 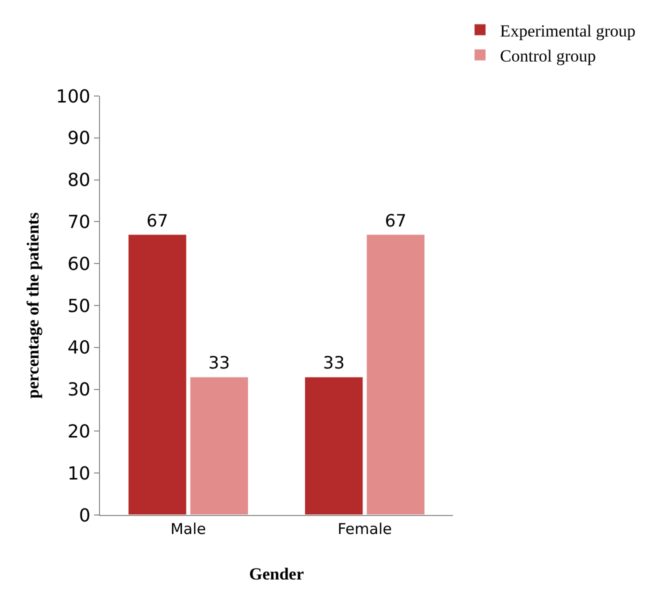 I want to click on y-tick-label: 80, so click(x=78, y=181).